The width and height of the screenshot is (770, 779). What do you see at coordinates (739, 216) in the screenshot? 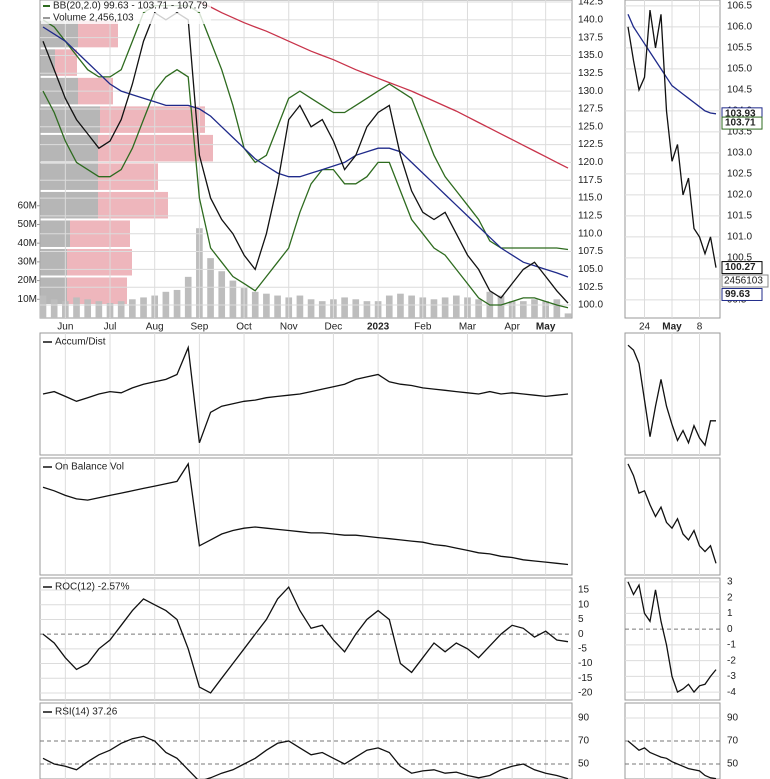
I see `y-tick-label: 101.5` at bounding box center [739, 216].